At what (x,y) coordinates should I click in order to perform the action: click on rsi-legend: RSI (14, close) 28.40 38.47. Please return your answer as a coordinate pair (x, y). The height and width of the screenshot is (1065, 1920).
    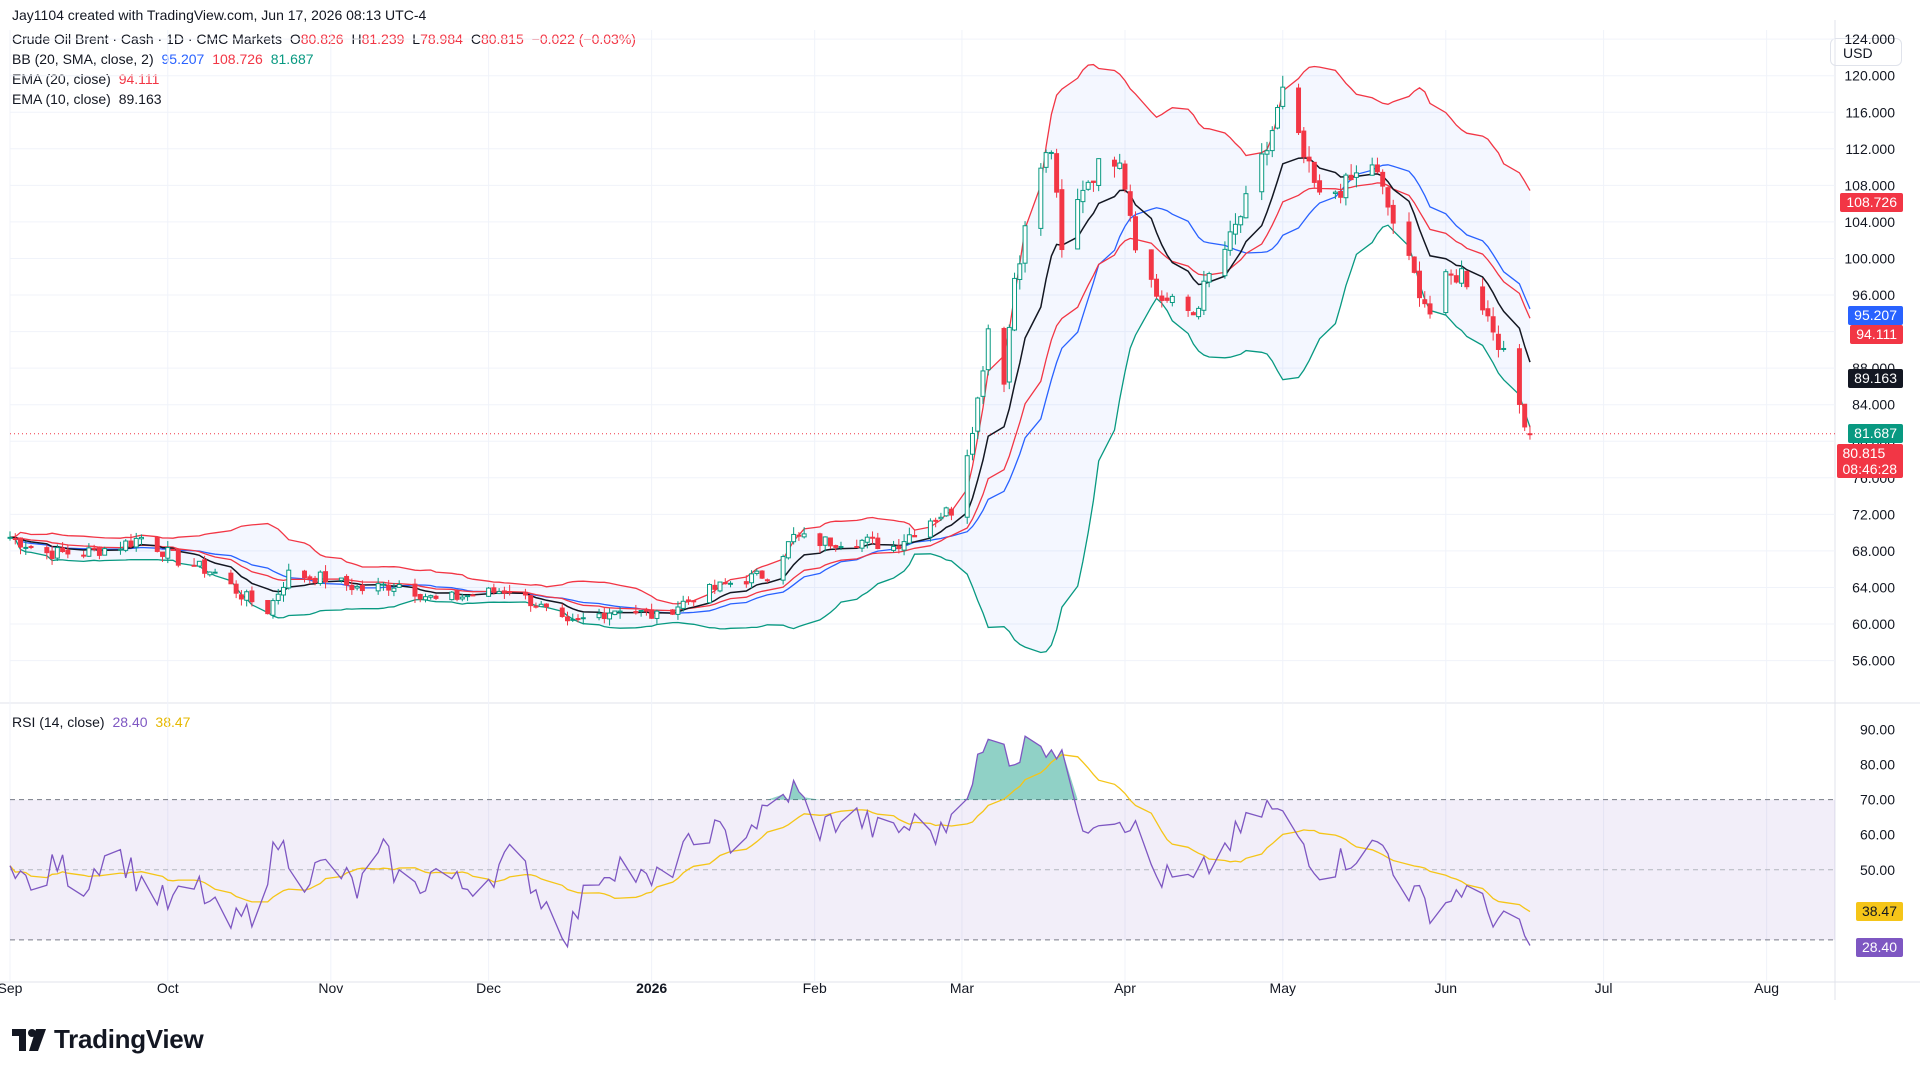
    Looking at the image, I should click on (103, 722).